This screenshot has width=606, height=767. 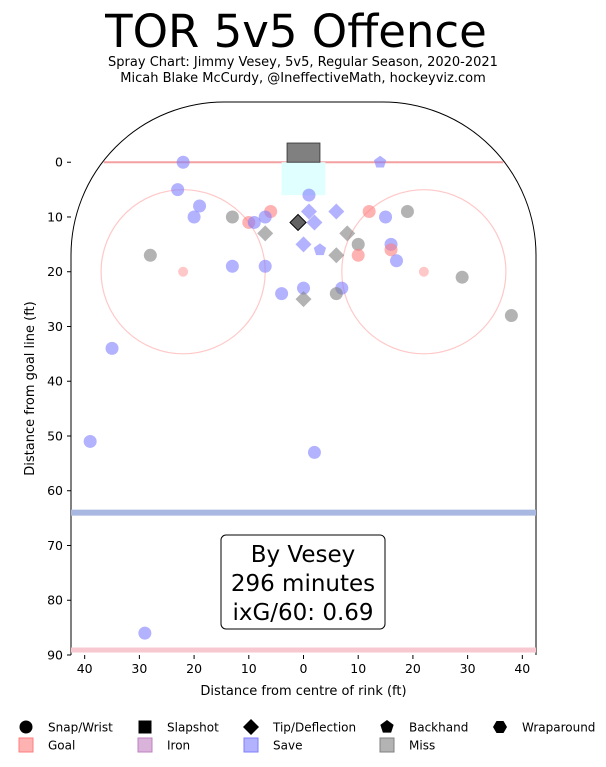 I want to click on chart-title: TOR 5v5 Offence, so click(x=296, y=31).